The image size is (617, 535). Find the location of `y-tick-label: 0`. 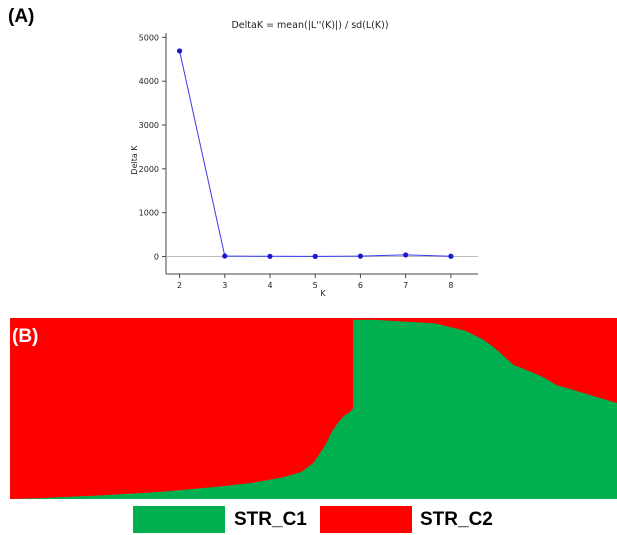

y-tick-label: 0 is located at coordinates (156, 256).